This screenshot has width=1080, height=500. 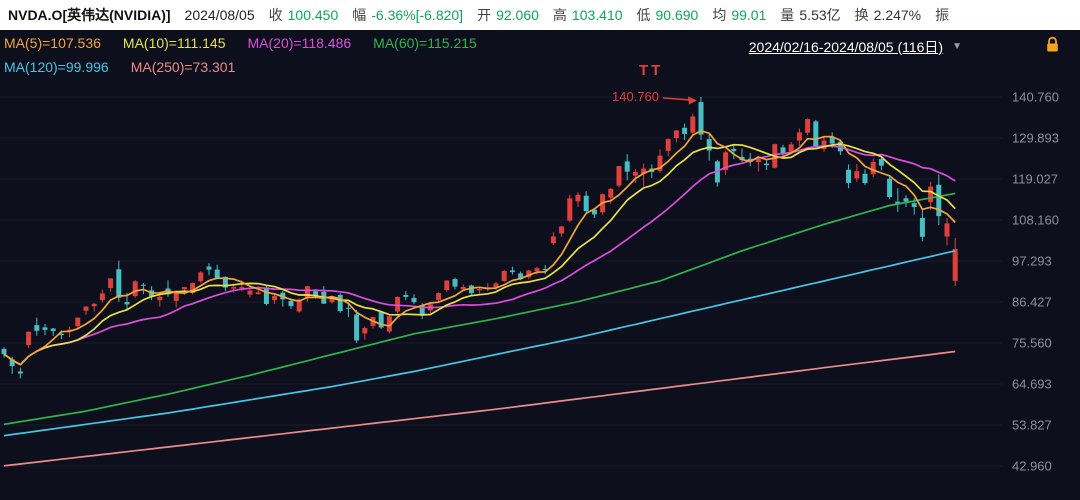 I want to click on y-axis-label: 64.693, so click(x=1032, y=384).